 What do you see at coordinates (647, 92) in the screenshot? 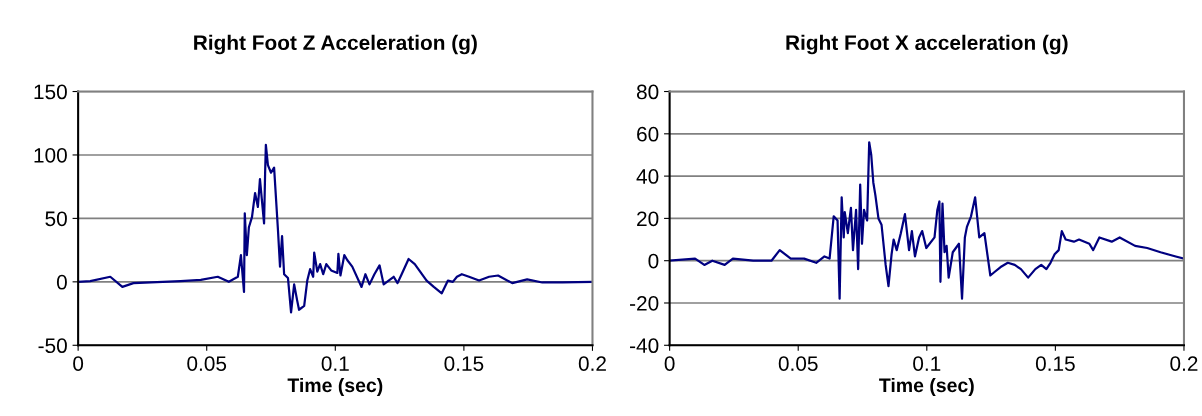
I see `y-tick-label: 80` at bounding box center [647, 92].